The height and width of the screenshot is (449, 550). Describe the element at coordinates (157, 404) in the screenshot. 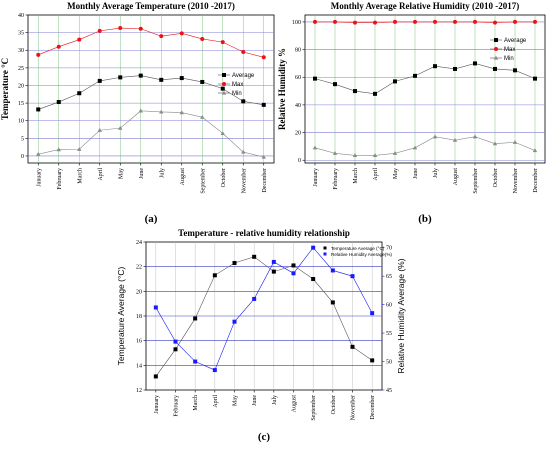

I see `x-tick-label: January` at that location.